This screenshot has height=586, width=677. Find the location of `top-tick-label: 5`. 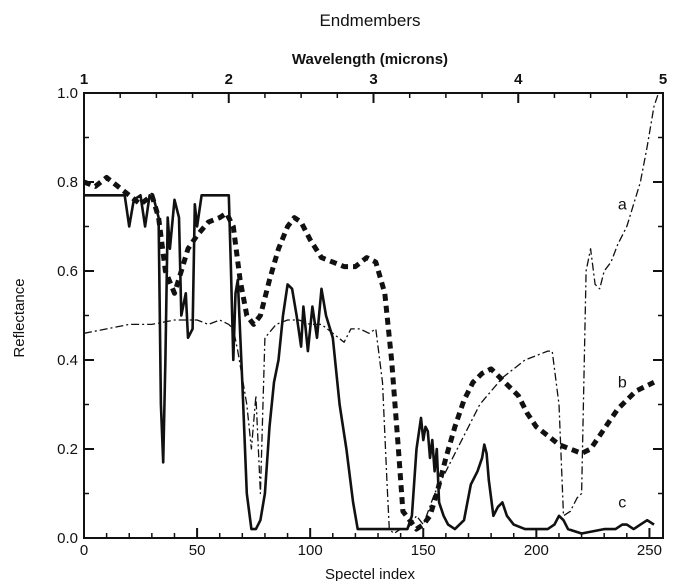

top-tick-label: 5 is located at coordinates (663, 79).